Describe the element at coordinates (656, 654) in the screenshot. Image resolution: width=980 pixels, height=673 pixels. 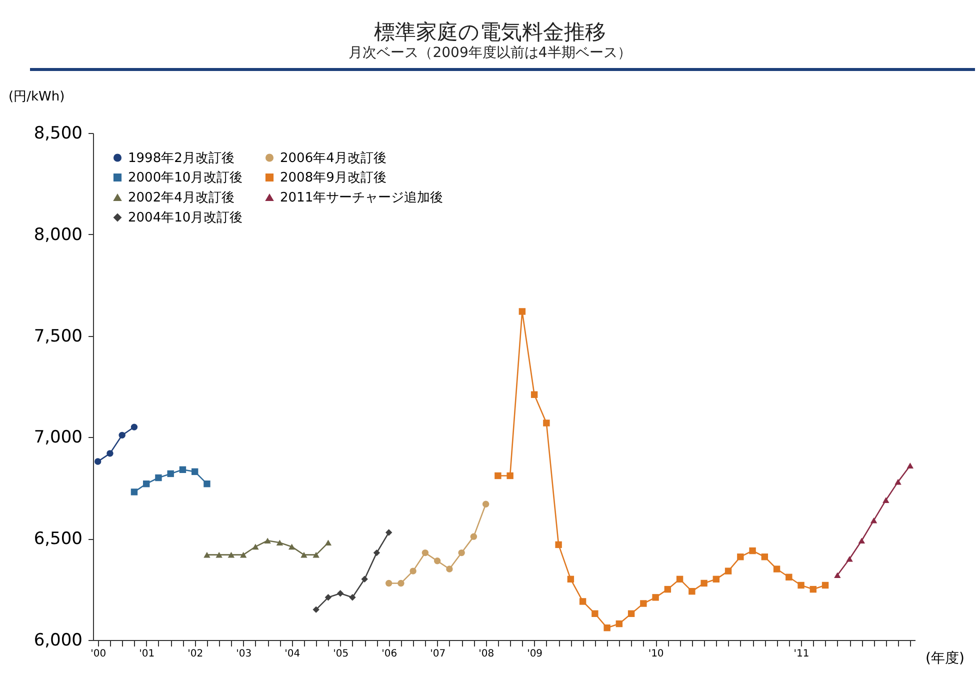
I see `x-tick-label: '10` at that location.